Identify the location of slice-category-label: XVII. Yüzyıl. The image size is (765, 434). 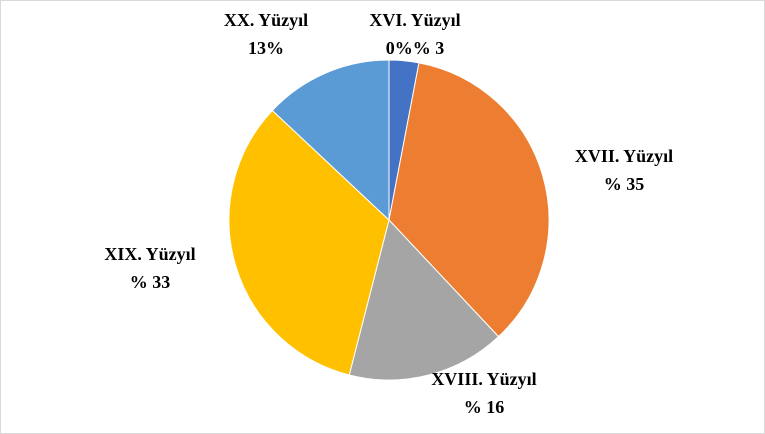
(624, 156).